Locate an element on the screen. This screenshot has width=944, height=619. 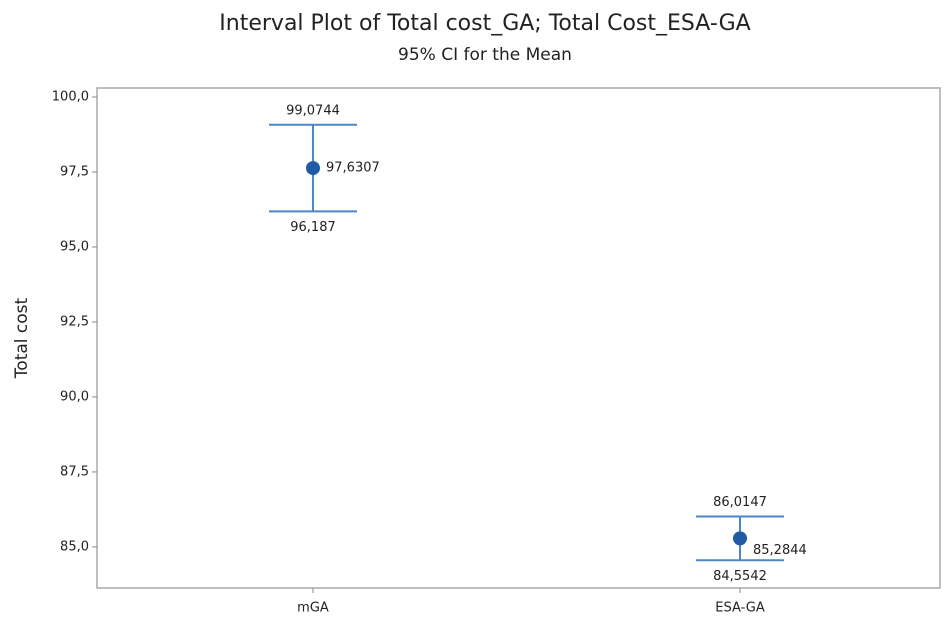
y-tick-label: 85,0 is located at coordinates (74, 546).